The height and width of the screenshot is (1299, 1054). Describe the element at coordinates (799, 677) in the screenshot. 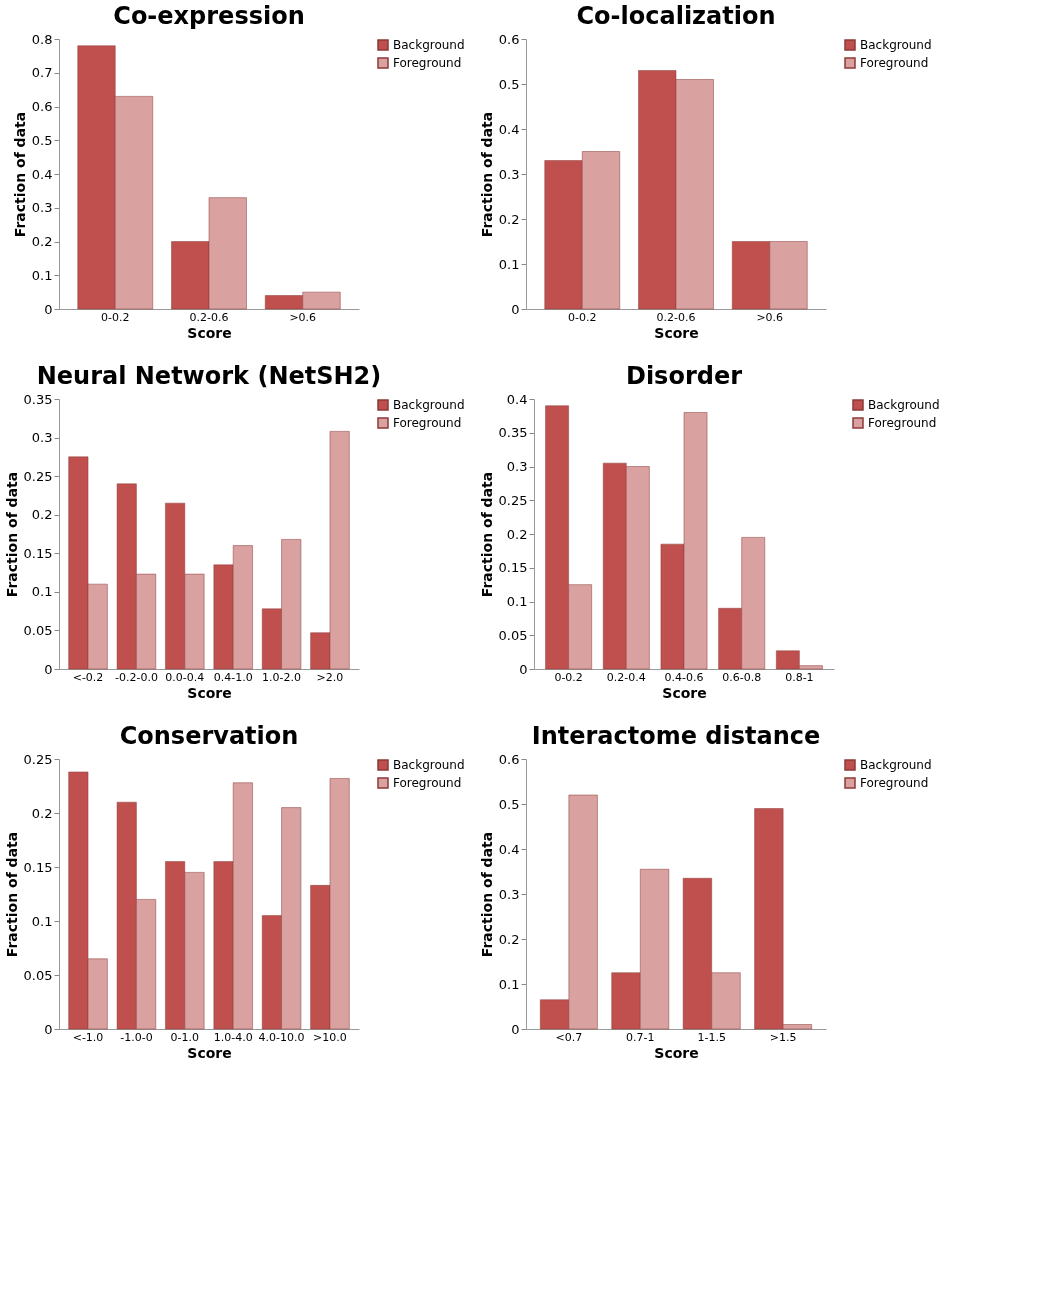

I see `x-tick-label: 0.8-1` at that location.